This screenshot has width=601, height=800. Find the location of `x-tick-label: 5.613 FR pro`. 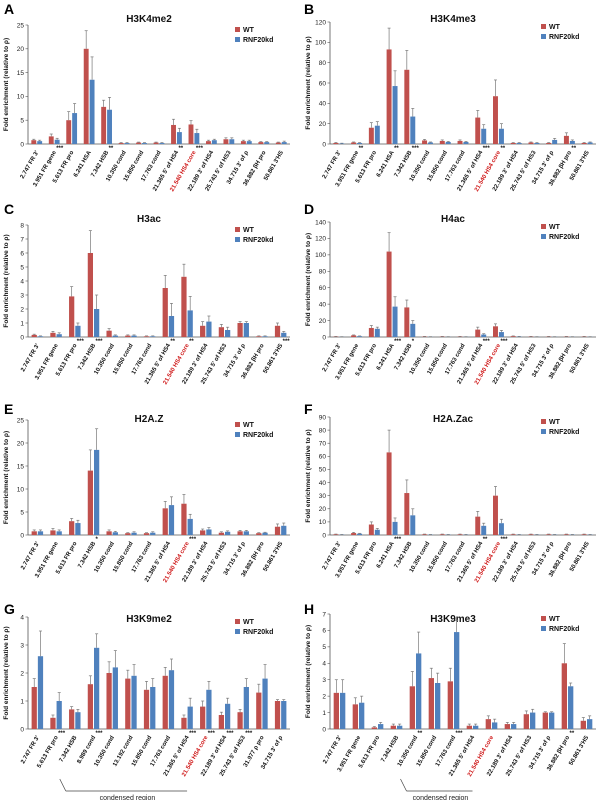

x-tick-label: 5.613 FR pro is located at coordinates (66, 558).